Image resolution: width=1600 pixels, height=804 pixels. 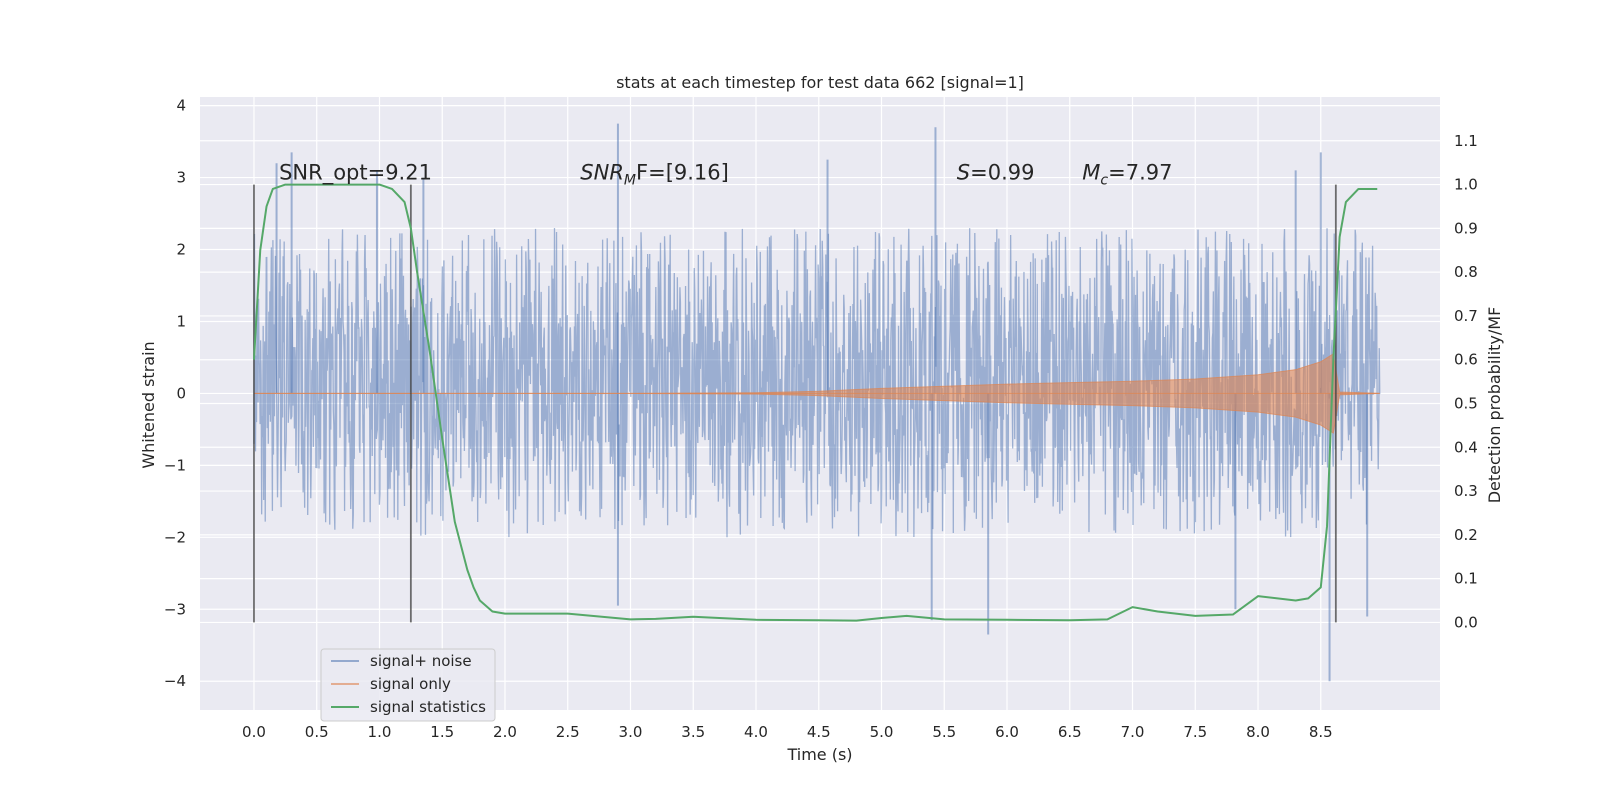 I want to click on y-tick-label: −1, so click(x=175, y=465).